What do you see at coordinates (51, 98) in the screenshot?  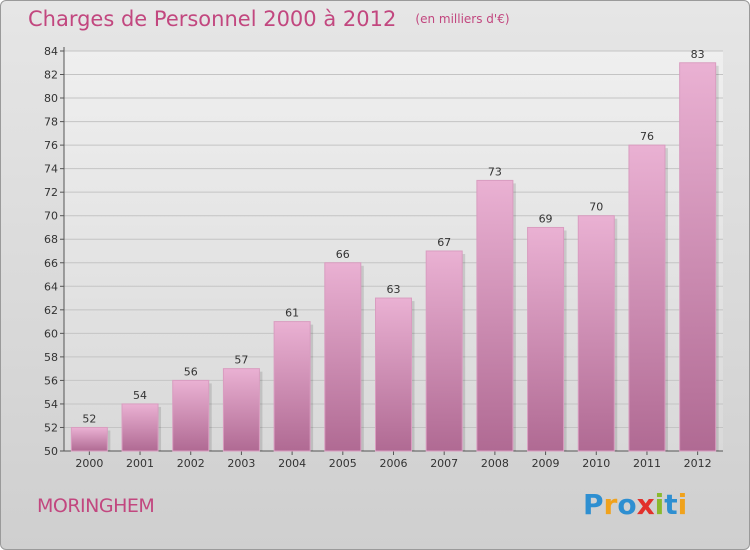 I see `y-tick-label: 80` at bounding box center [51, 98].